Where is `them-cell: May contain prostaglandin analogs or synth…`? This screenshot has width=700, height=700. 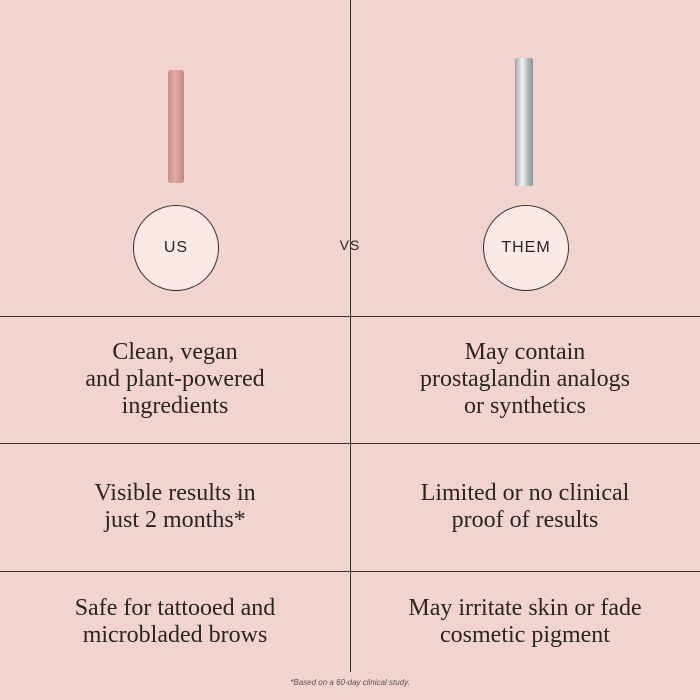 them-cell: May contain prostaglandin analogs or synth… is located at coordinates (525, 379).